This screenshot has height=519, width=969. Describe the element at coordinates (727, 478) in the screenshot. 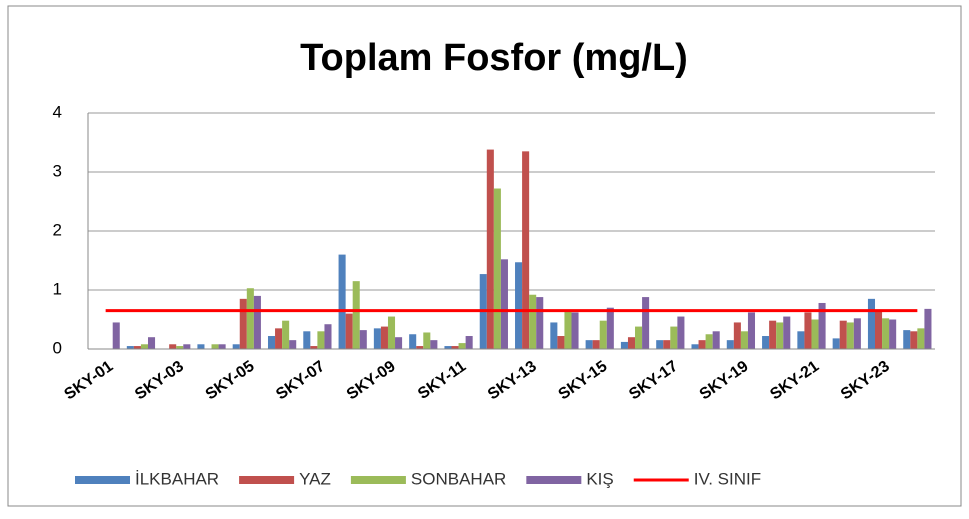

I see `legend-label: IV. SINIF` at that location.